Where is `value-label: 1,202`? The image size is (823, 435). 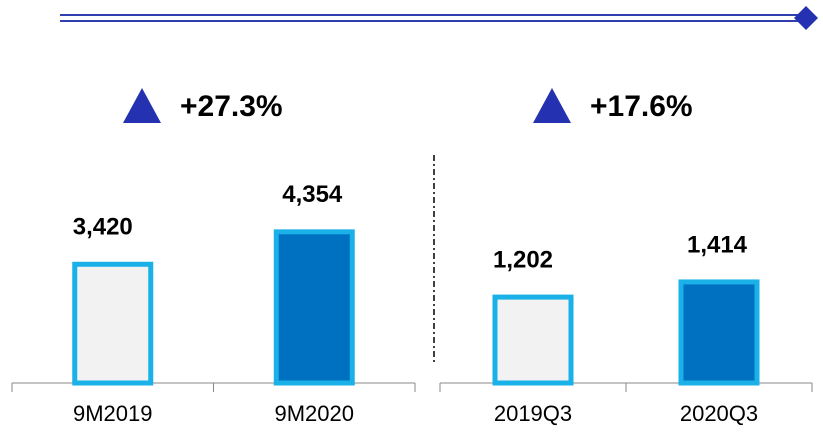
value-label: 1,202 is located at coordinates (523, 259).